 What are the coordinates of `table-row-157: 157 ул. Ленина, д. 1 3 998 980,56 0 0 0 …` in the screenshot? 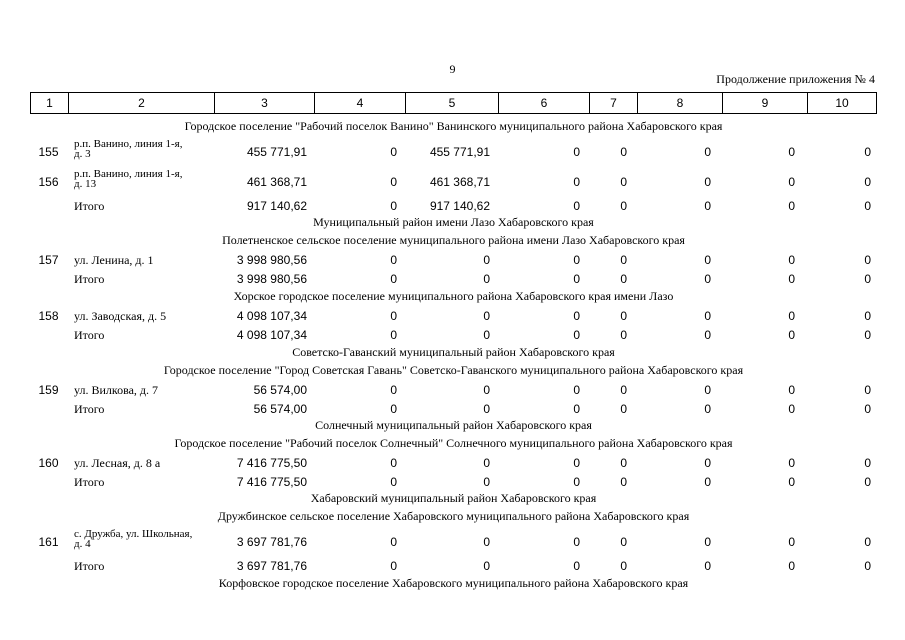 It's located at (453, 260).